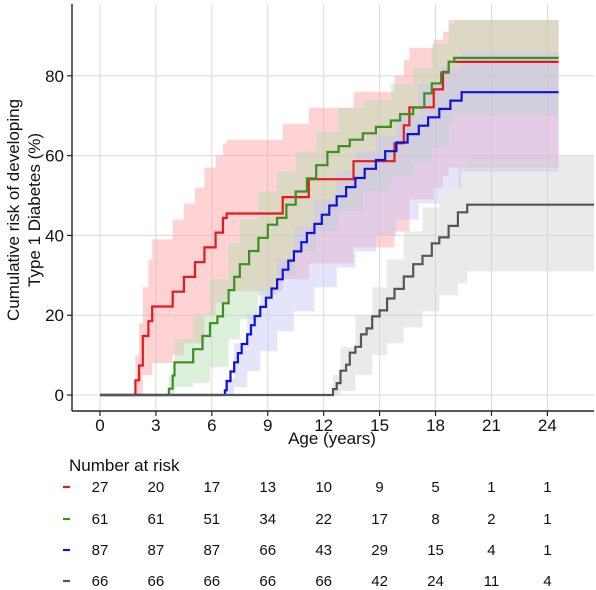 This screenshot has width=596, height=590. I want to click on risk-count: 9, so click(379, 487).